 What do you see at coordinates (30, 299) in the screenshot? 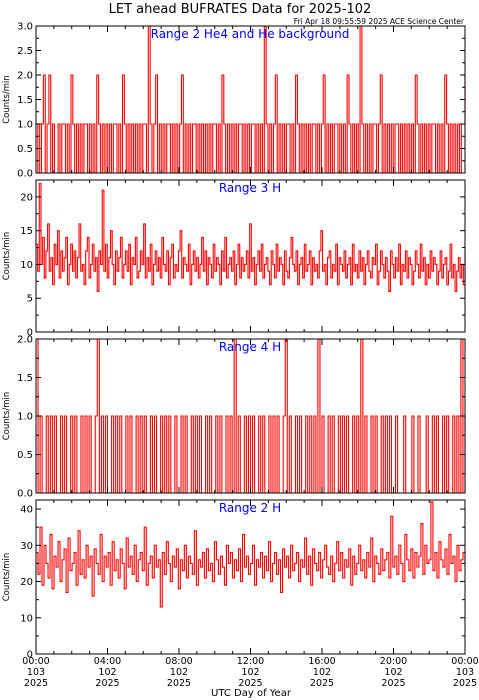
I see `y-tick-label: 5` at bounding box center [30, 299].